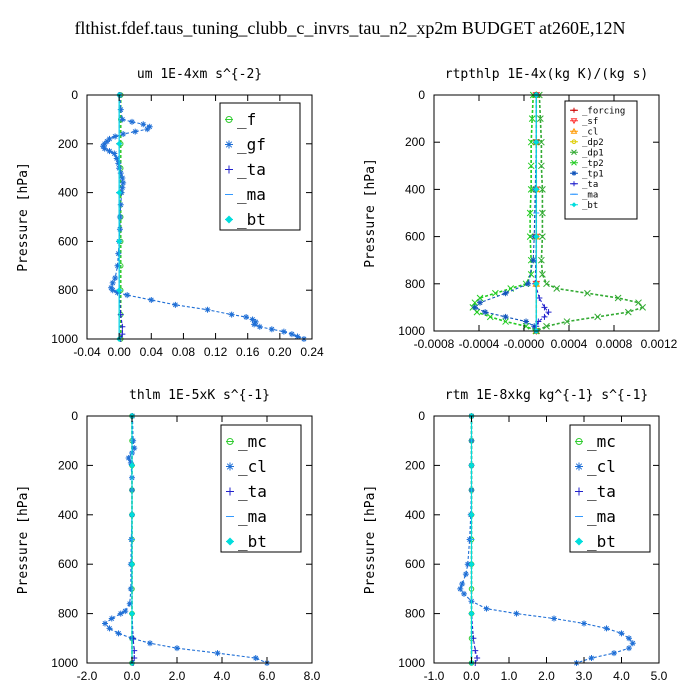 Image resolution: width=700 pixels, height=700 pixels. What do you see at coordinates (509, 676) in the screenshot?
I see `x-tick-label: 1.0` at bounding box center [509, 676].